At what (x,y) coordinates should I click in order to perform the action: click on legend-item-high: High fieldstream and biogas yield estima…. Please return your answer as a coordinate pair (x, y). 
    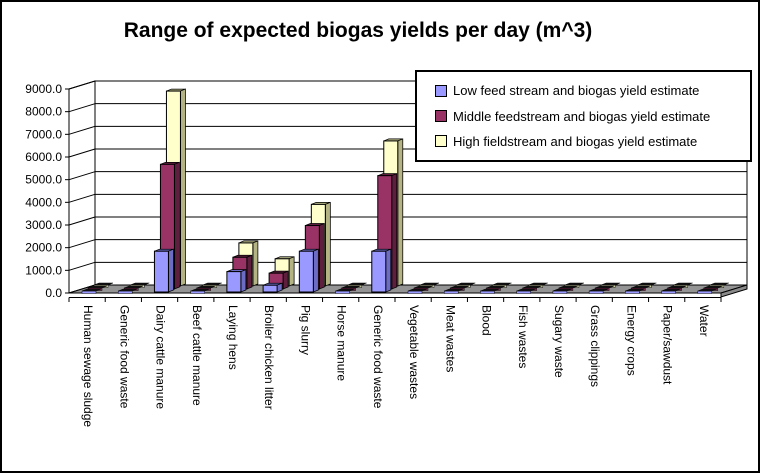
    Looking at the image, I should click on (592, 141).